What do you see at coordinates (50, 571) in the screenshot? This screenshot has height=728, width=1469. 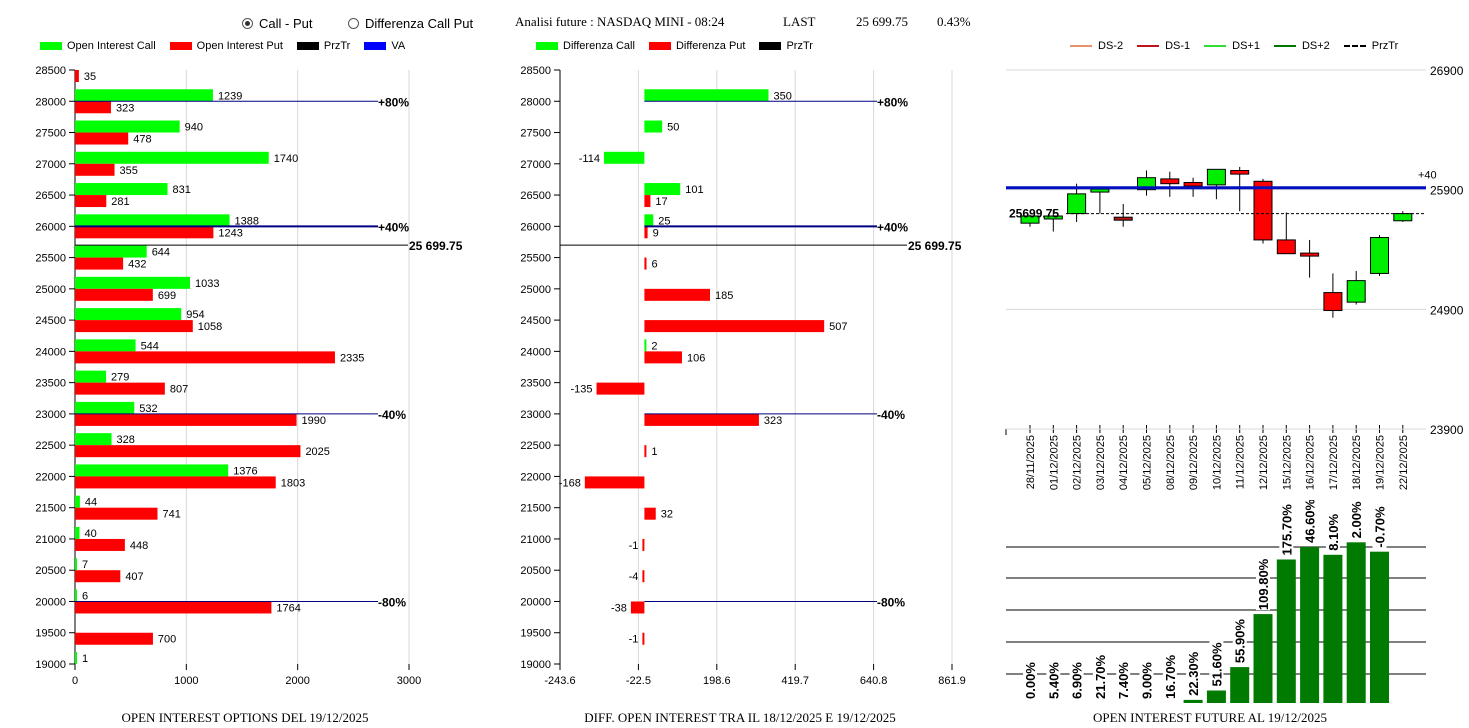 I see `y-tick-label: 20500` at bounding box center [50, 571].